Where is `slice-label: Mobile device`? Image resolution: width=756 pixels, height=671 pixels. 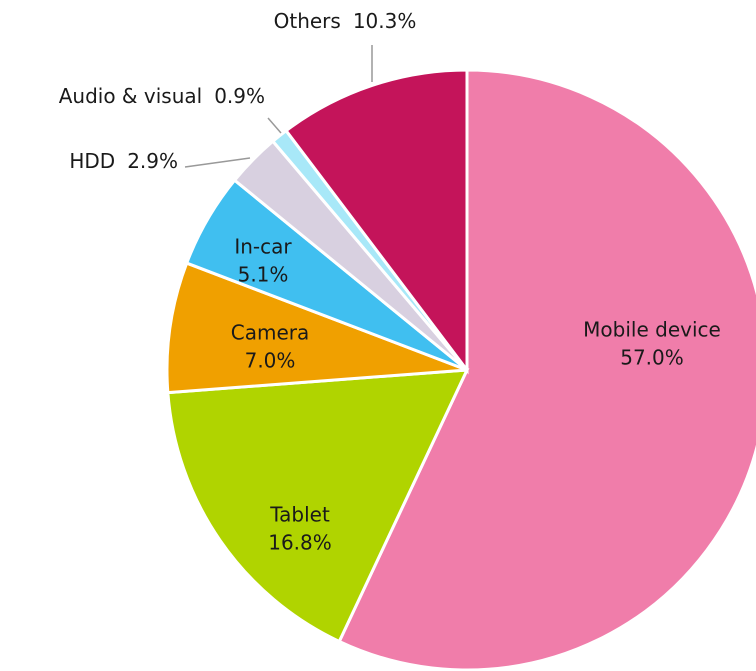 slice-label: Mobile device is located at coordinates (652, 330).